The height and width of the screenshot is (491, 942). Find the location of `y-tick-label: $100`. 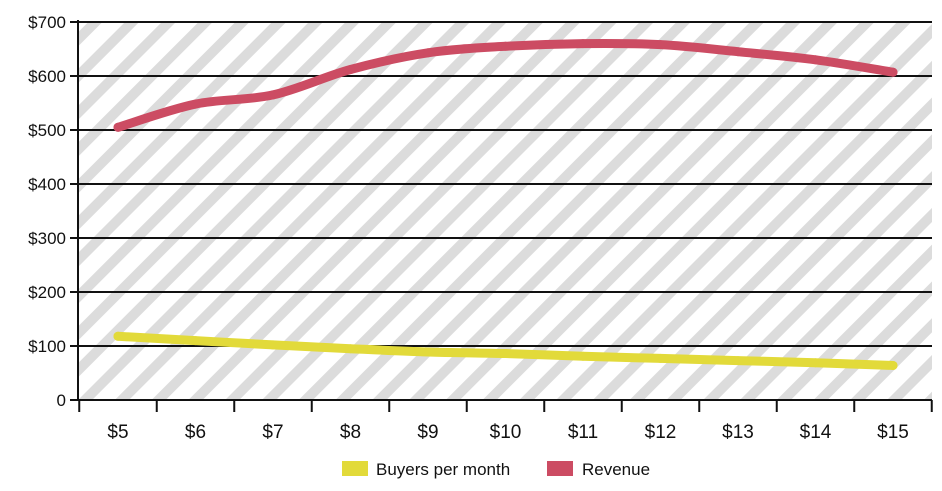

y-tick-label: $100 is located at coordinates (47, 346).